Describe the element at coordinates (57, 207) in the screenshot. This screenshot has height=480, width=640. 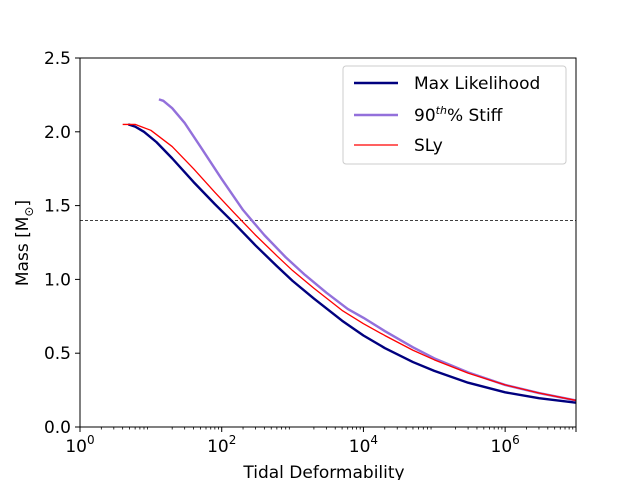
I see `y-tick-label: 1.5` at that location.